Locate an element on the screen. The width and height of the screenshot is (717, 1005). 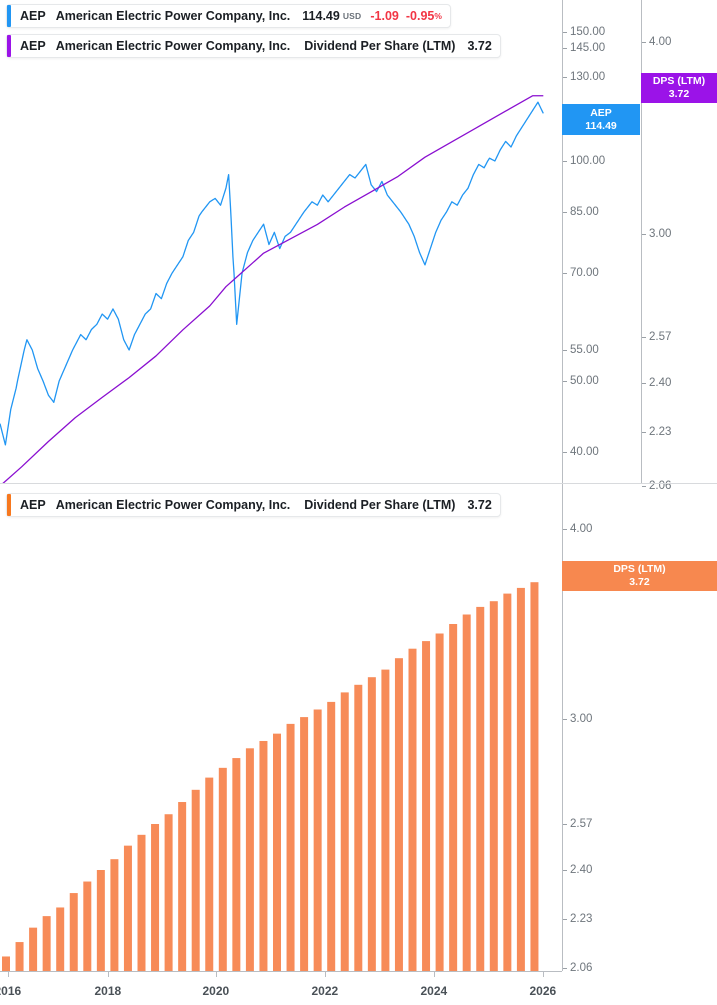
x-axis-tick-label: 2022 is located at coordinates (325, 991).